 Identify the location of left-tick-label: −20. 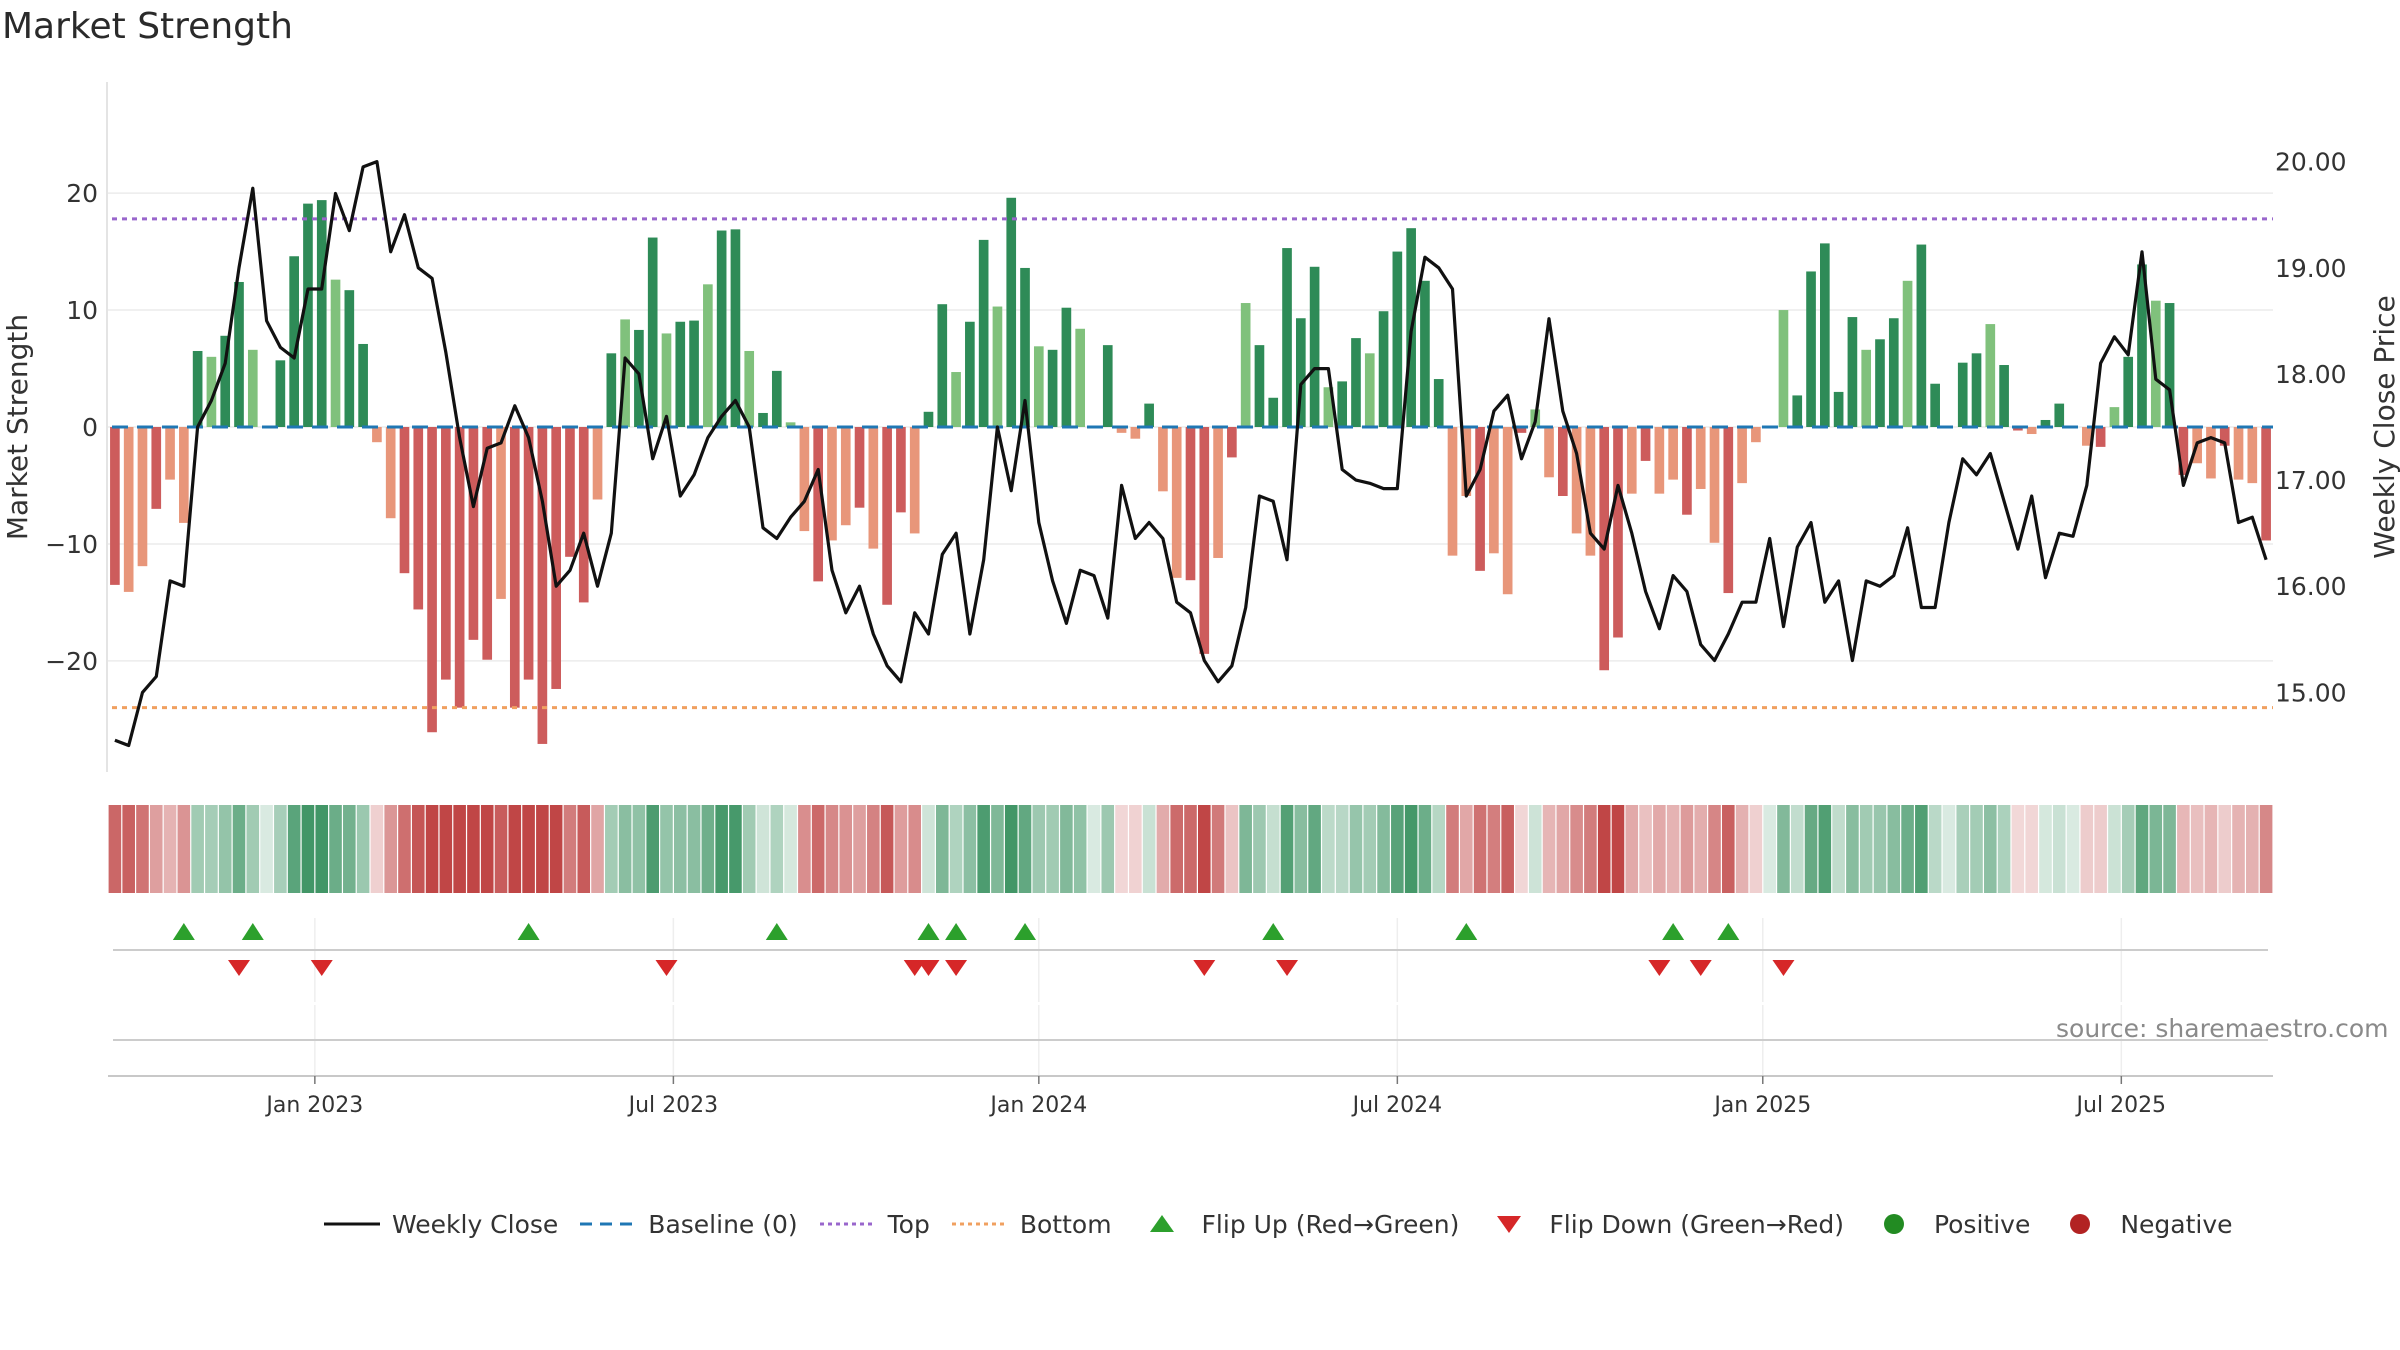
(71, 661).